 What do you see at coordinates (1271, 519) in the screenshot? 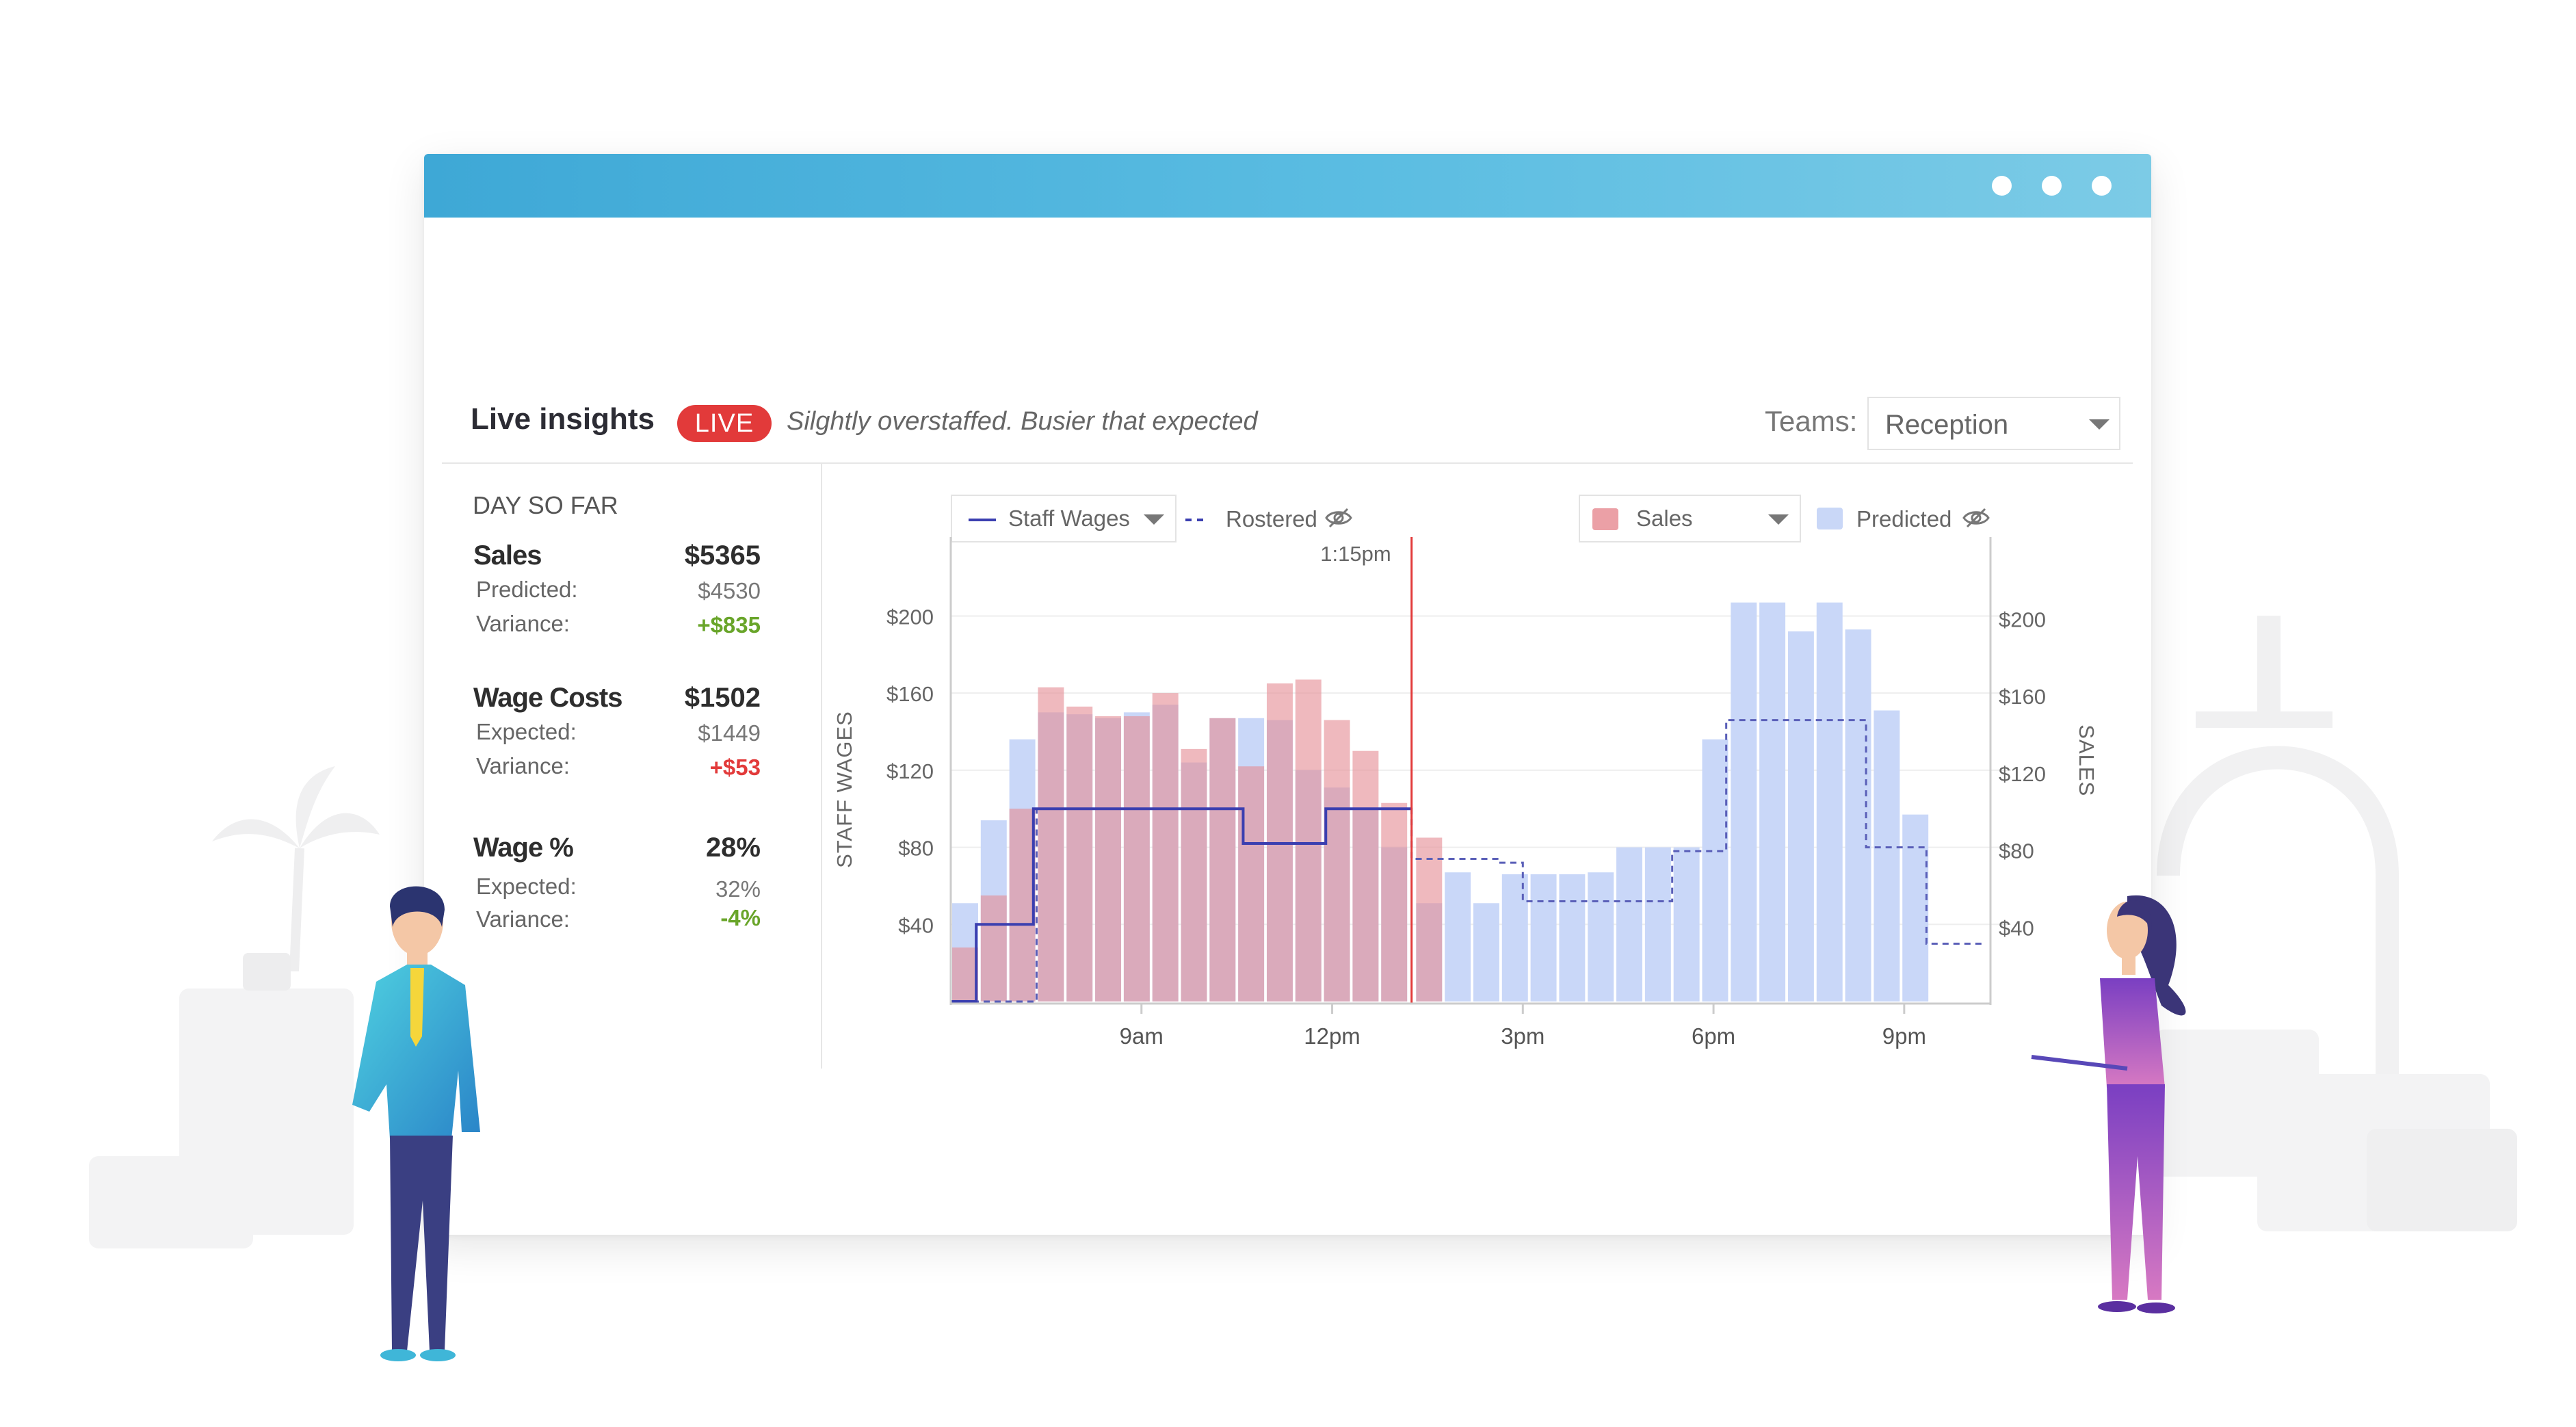
I see `rostered-label: Rostered` at bounding box center [1271, 519].